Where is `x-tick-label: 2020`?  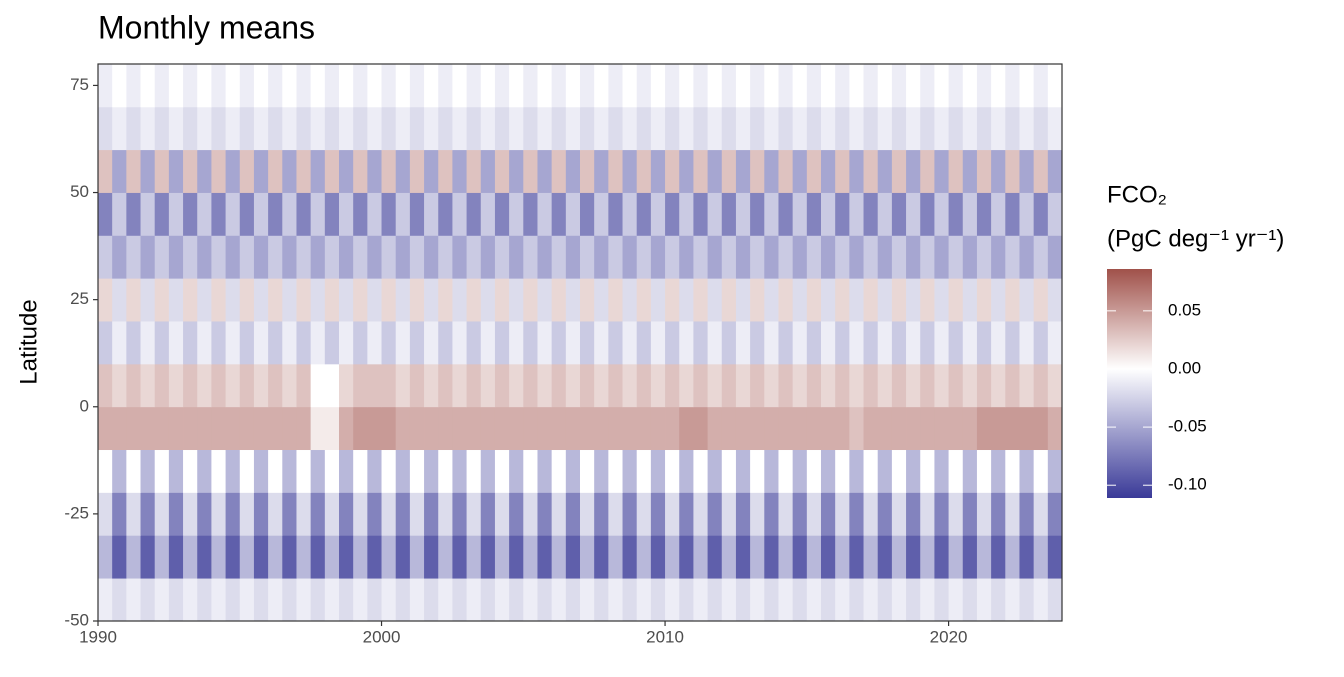 x-tick-label: 2020 is located at coordinates (949, 636).